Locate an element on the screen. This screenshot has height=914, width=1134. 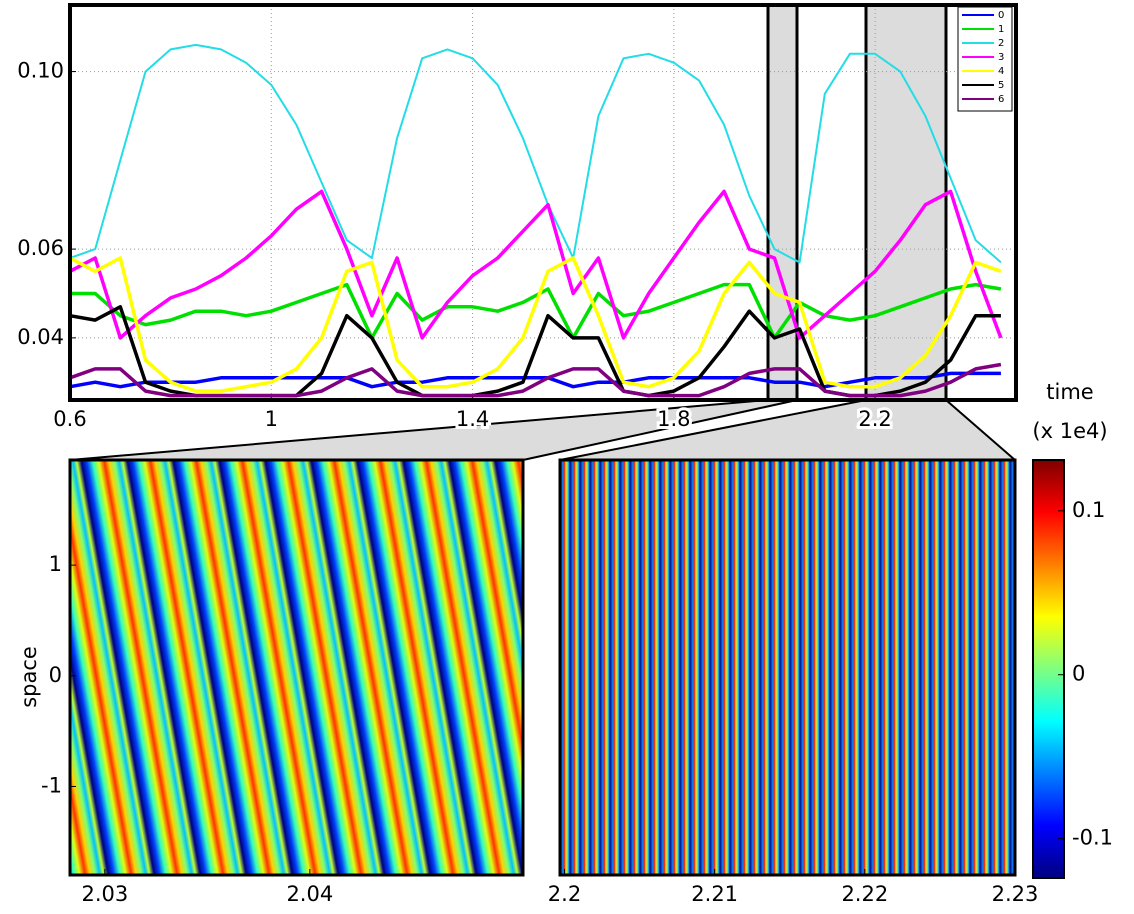
x-axis-label: time is located at coordinates (1069, 392).